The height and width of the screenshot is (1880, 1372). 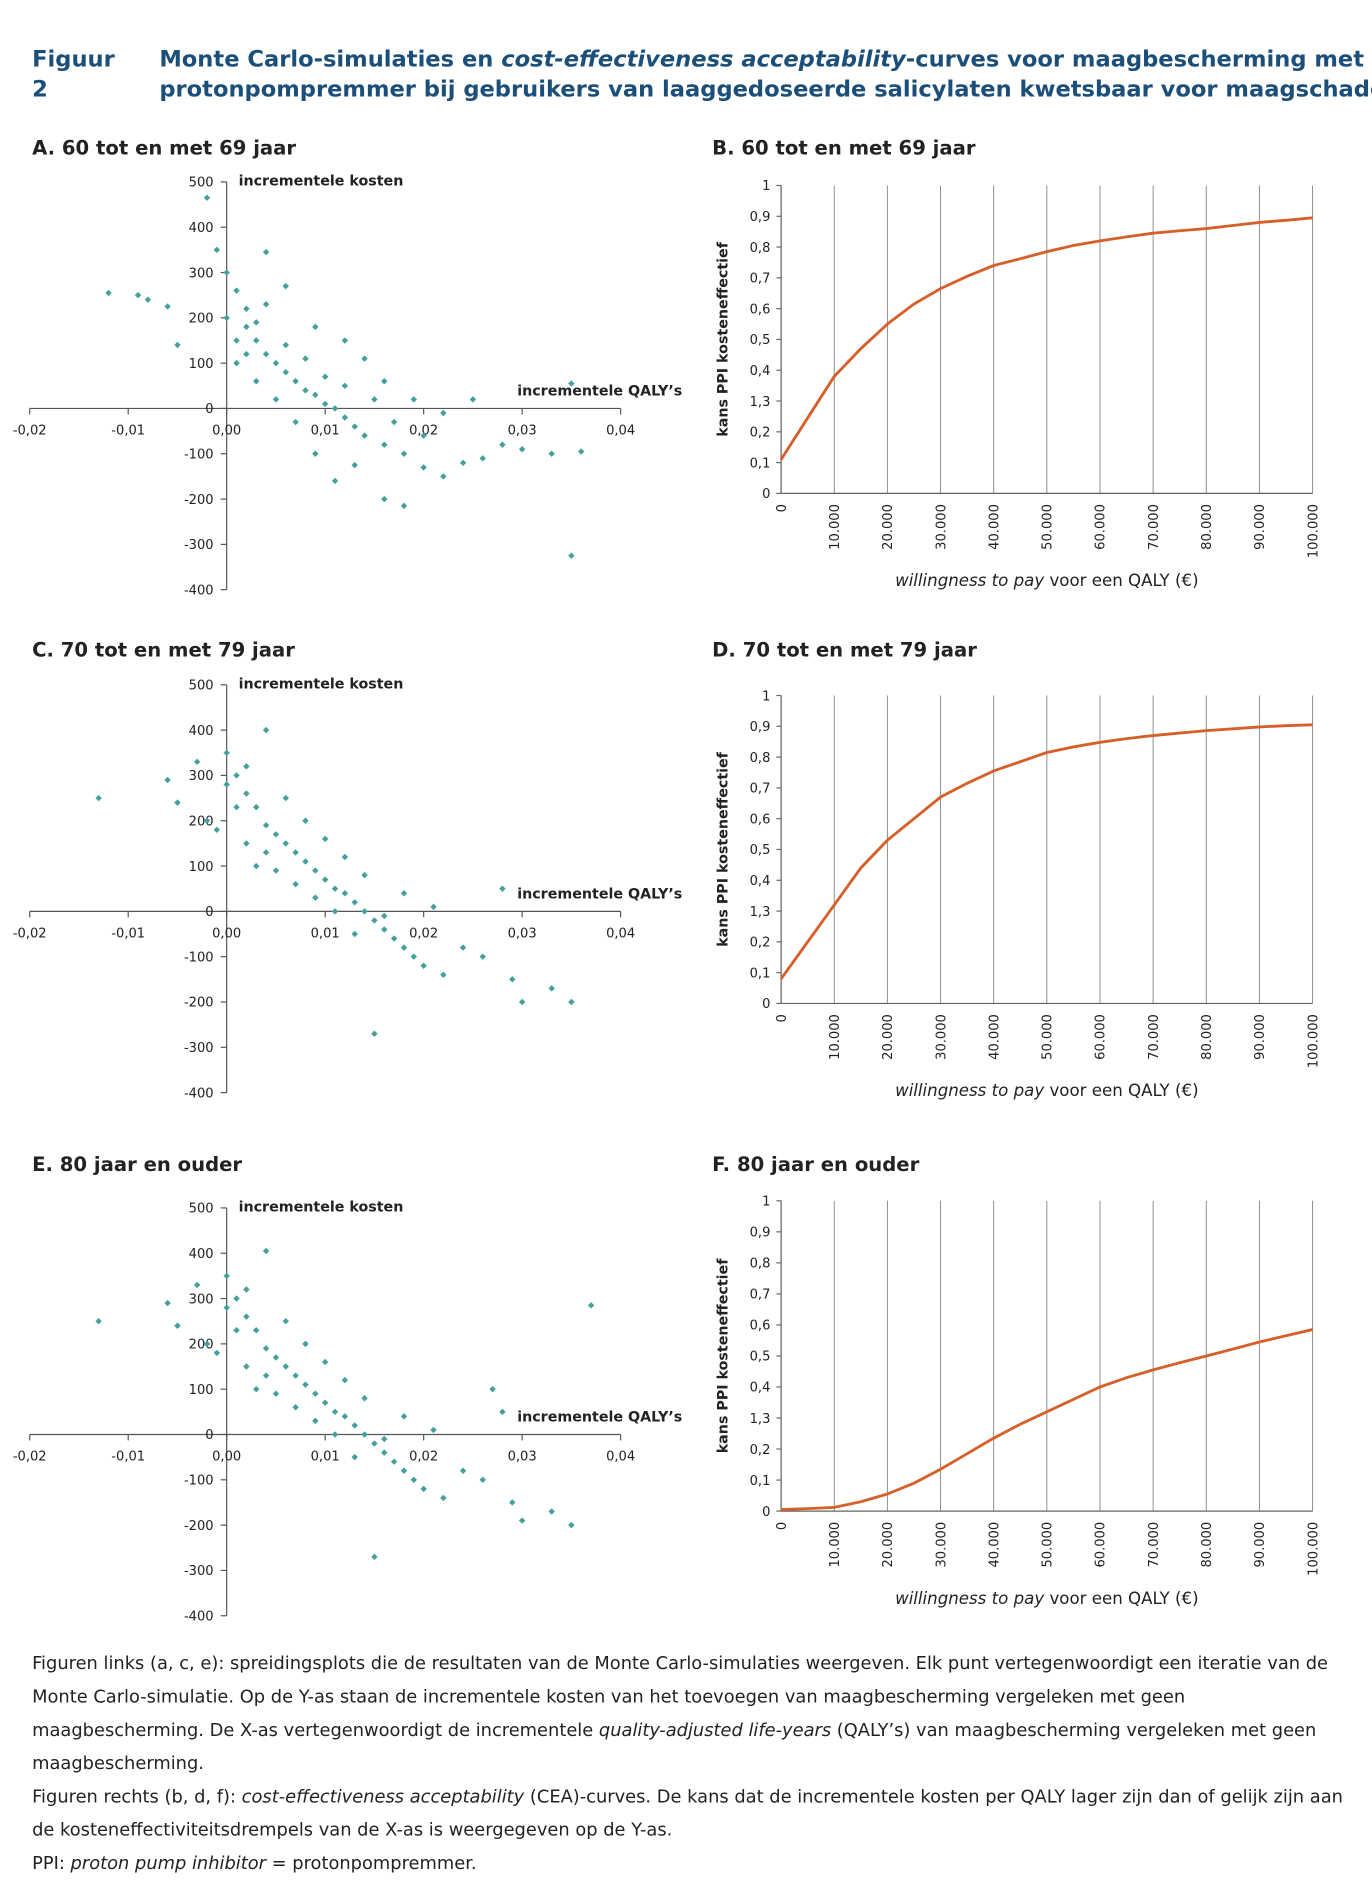 What do you see at coordinates (766, 1202) in the screenshot?
I see `y-tick-label: 1` at bounding box center [766, 1202].